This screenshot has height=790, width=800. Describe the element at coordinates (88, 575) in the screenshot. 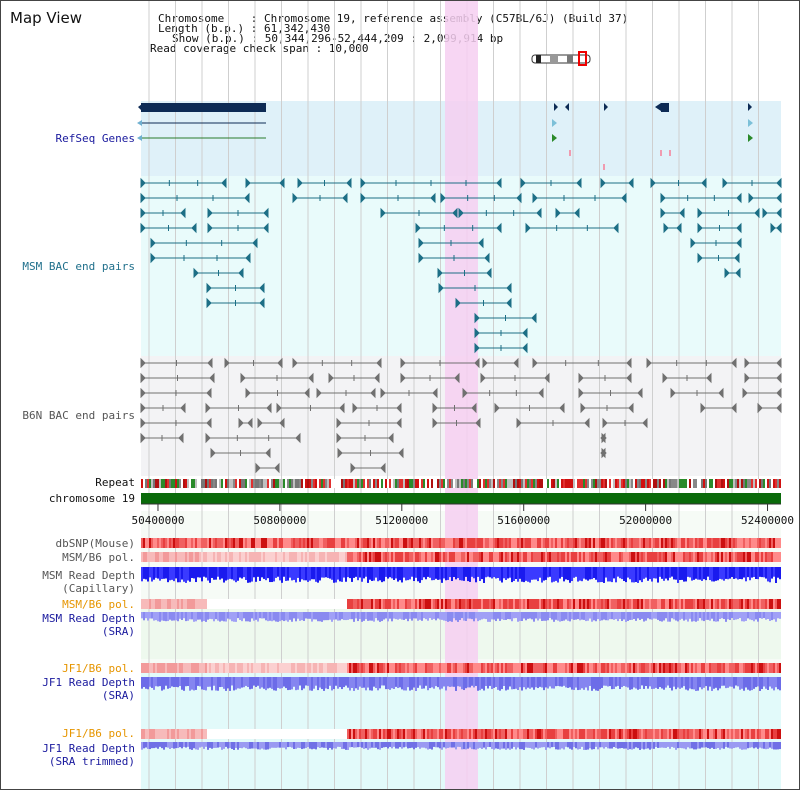

I see `msm-depth-capillary-label: MSM Read Depth` at that location.